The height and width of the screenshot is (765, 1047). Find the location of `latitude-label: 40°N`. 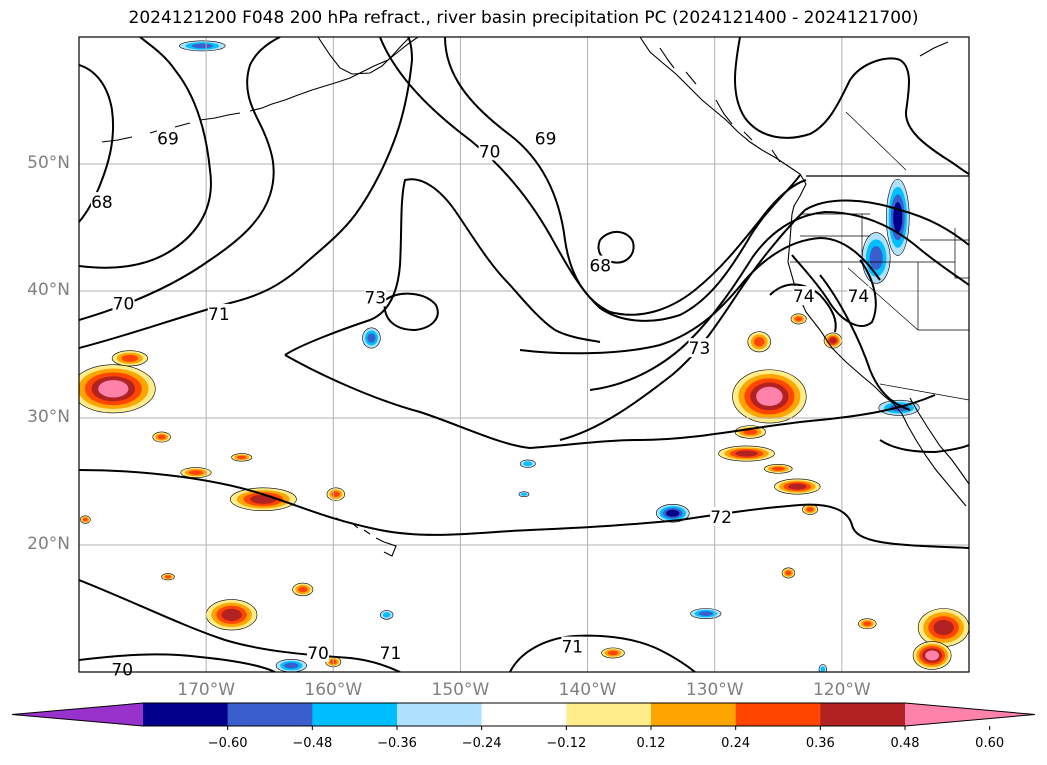

latitude-label: 40°N is located at coordinates (48, 290).